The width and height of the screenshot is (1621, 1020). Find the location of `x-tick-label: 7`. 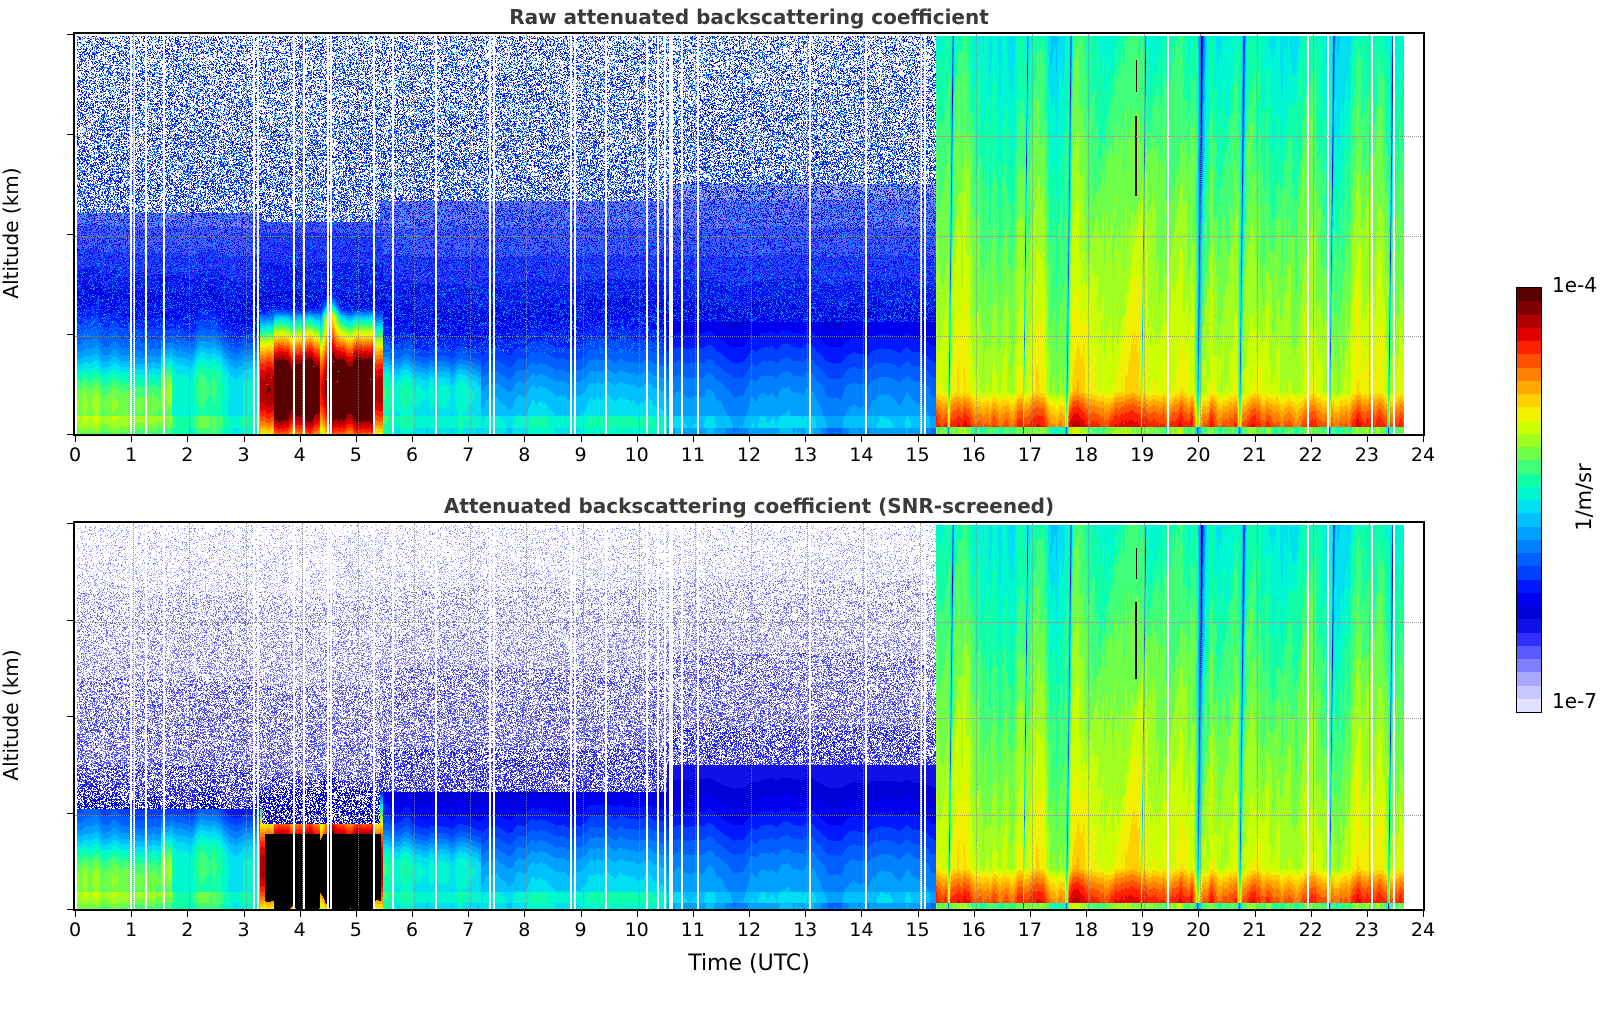

x-tick-label: 7 is located at coordinates (468, 455).